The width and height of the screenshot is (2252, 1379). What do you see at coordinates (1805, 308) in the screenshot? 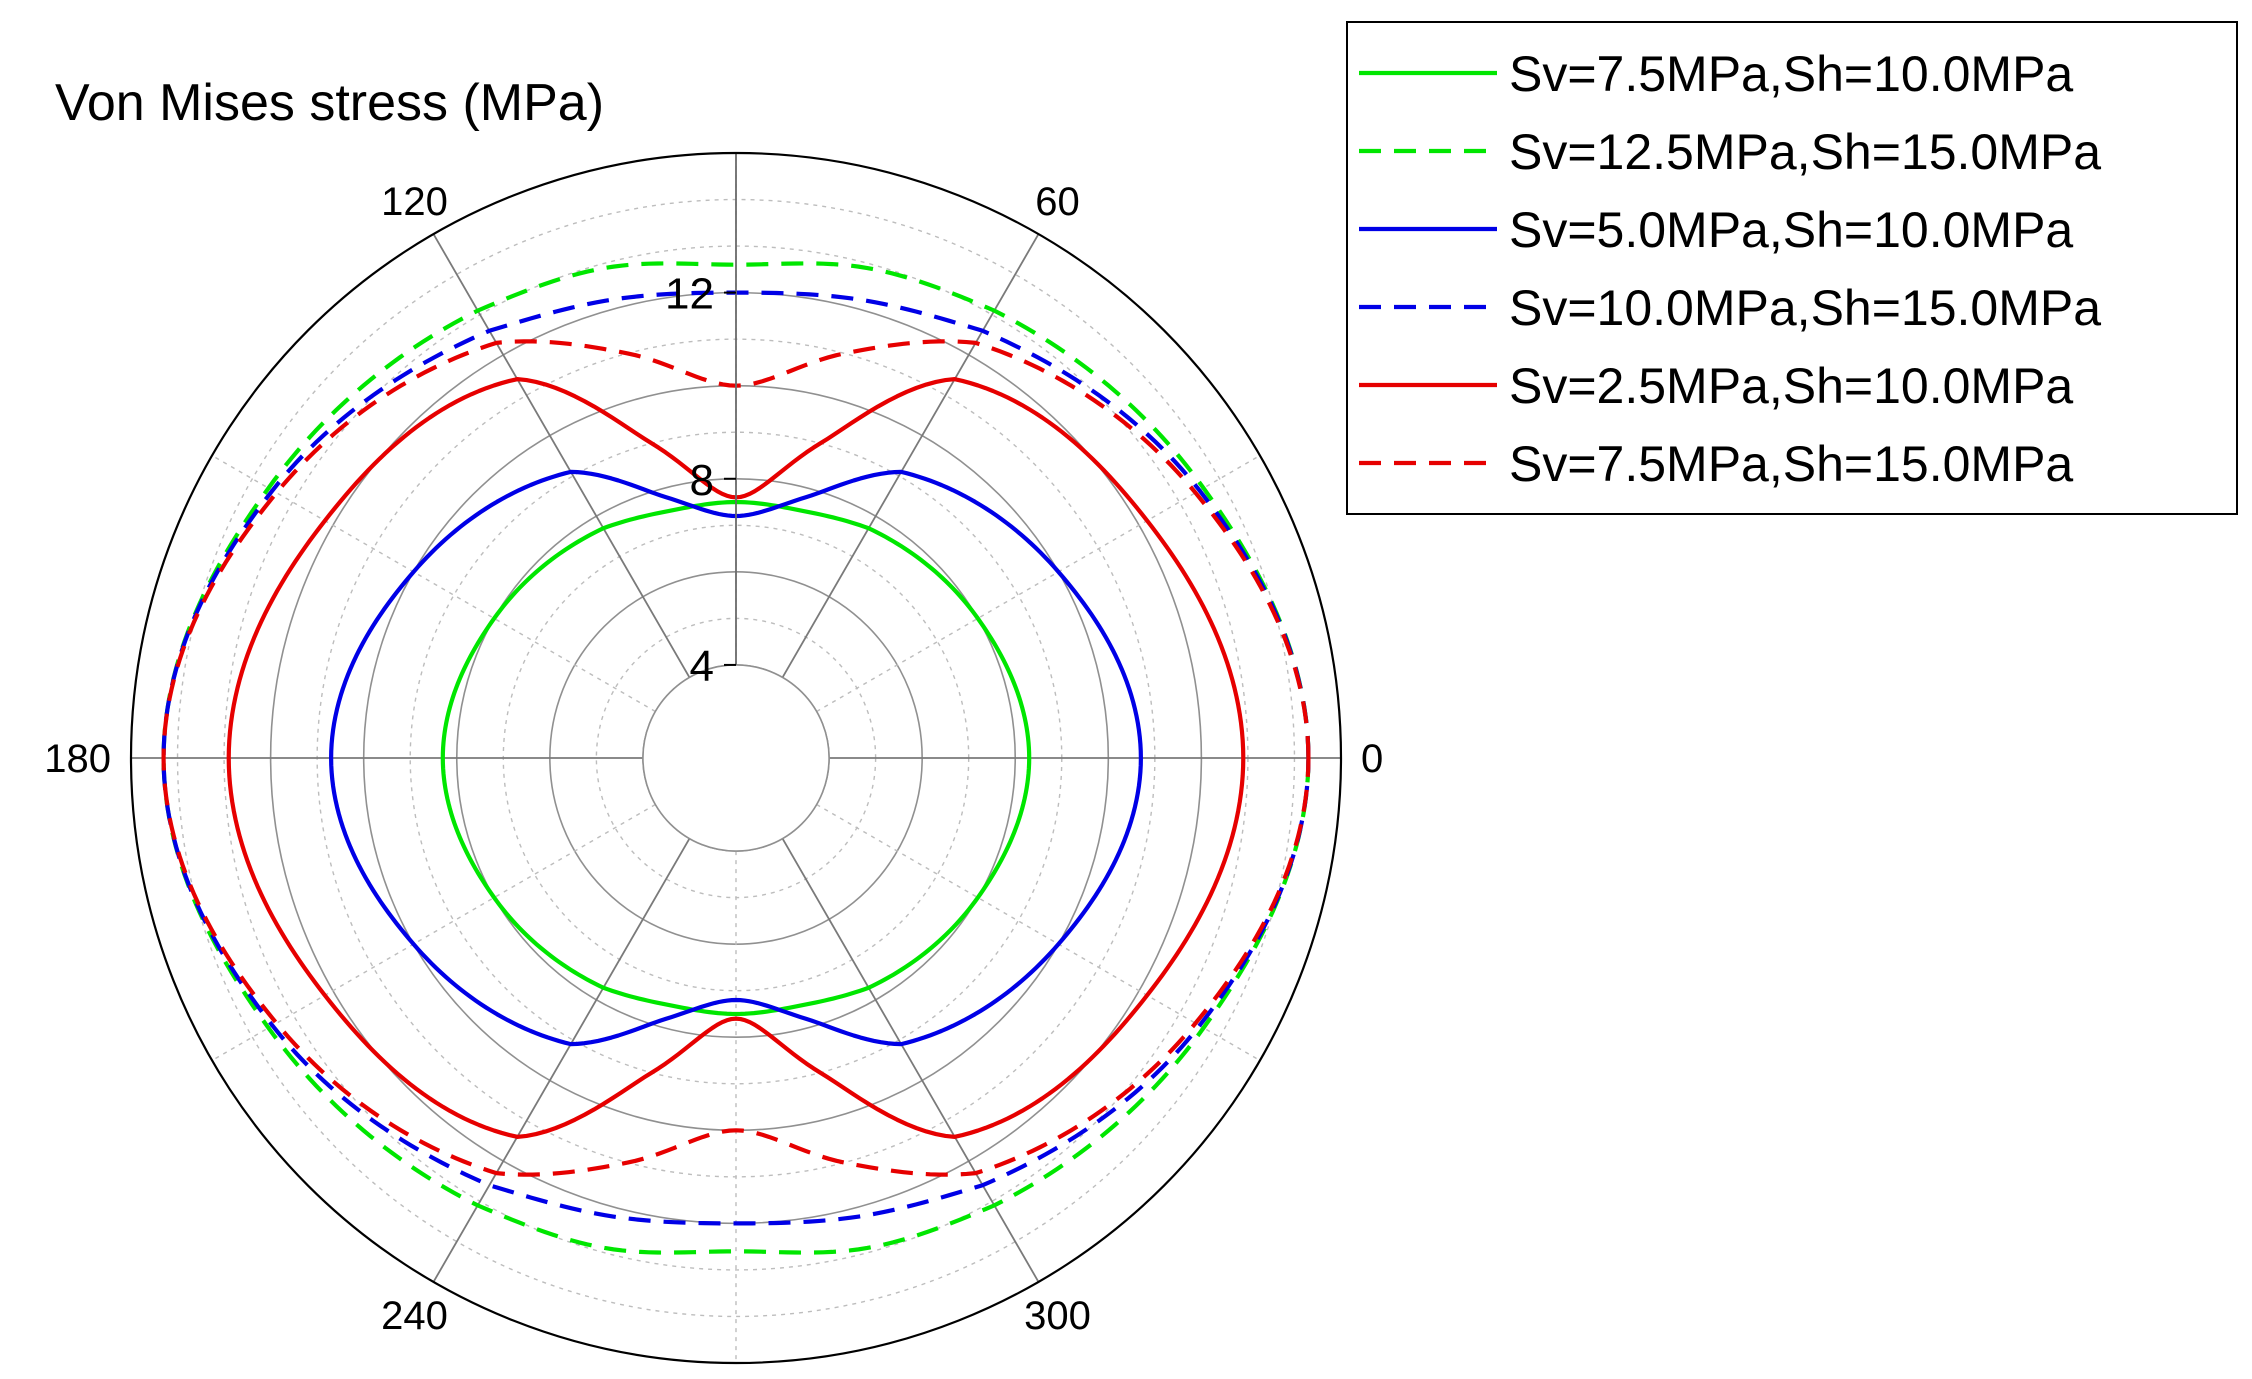
I see `legend-label: Sv=10.0MPa,Sh=15.0MPa` at bounding box center [1805, 308].